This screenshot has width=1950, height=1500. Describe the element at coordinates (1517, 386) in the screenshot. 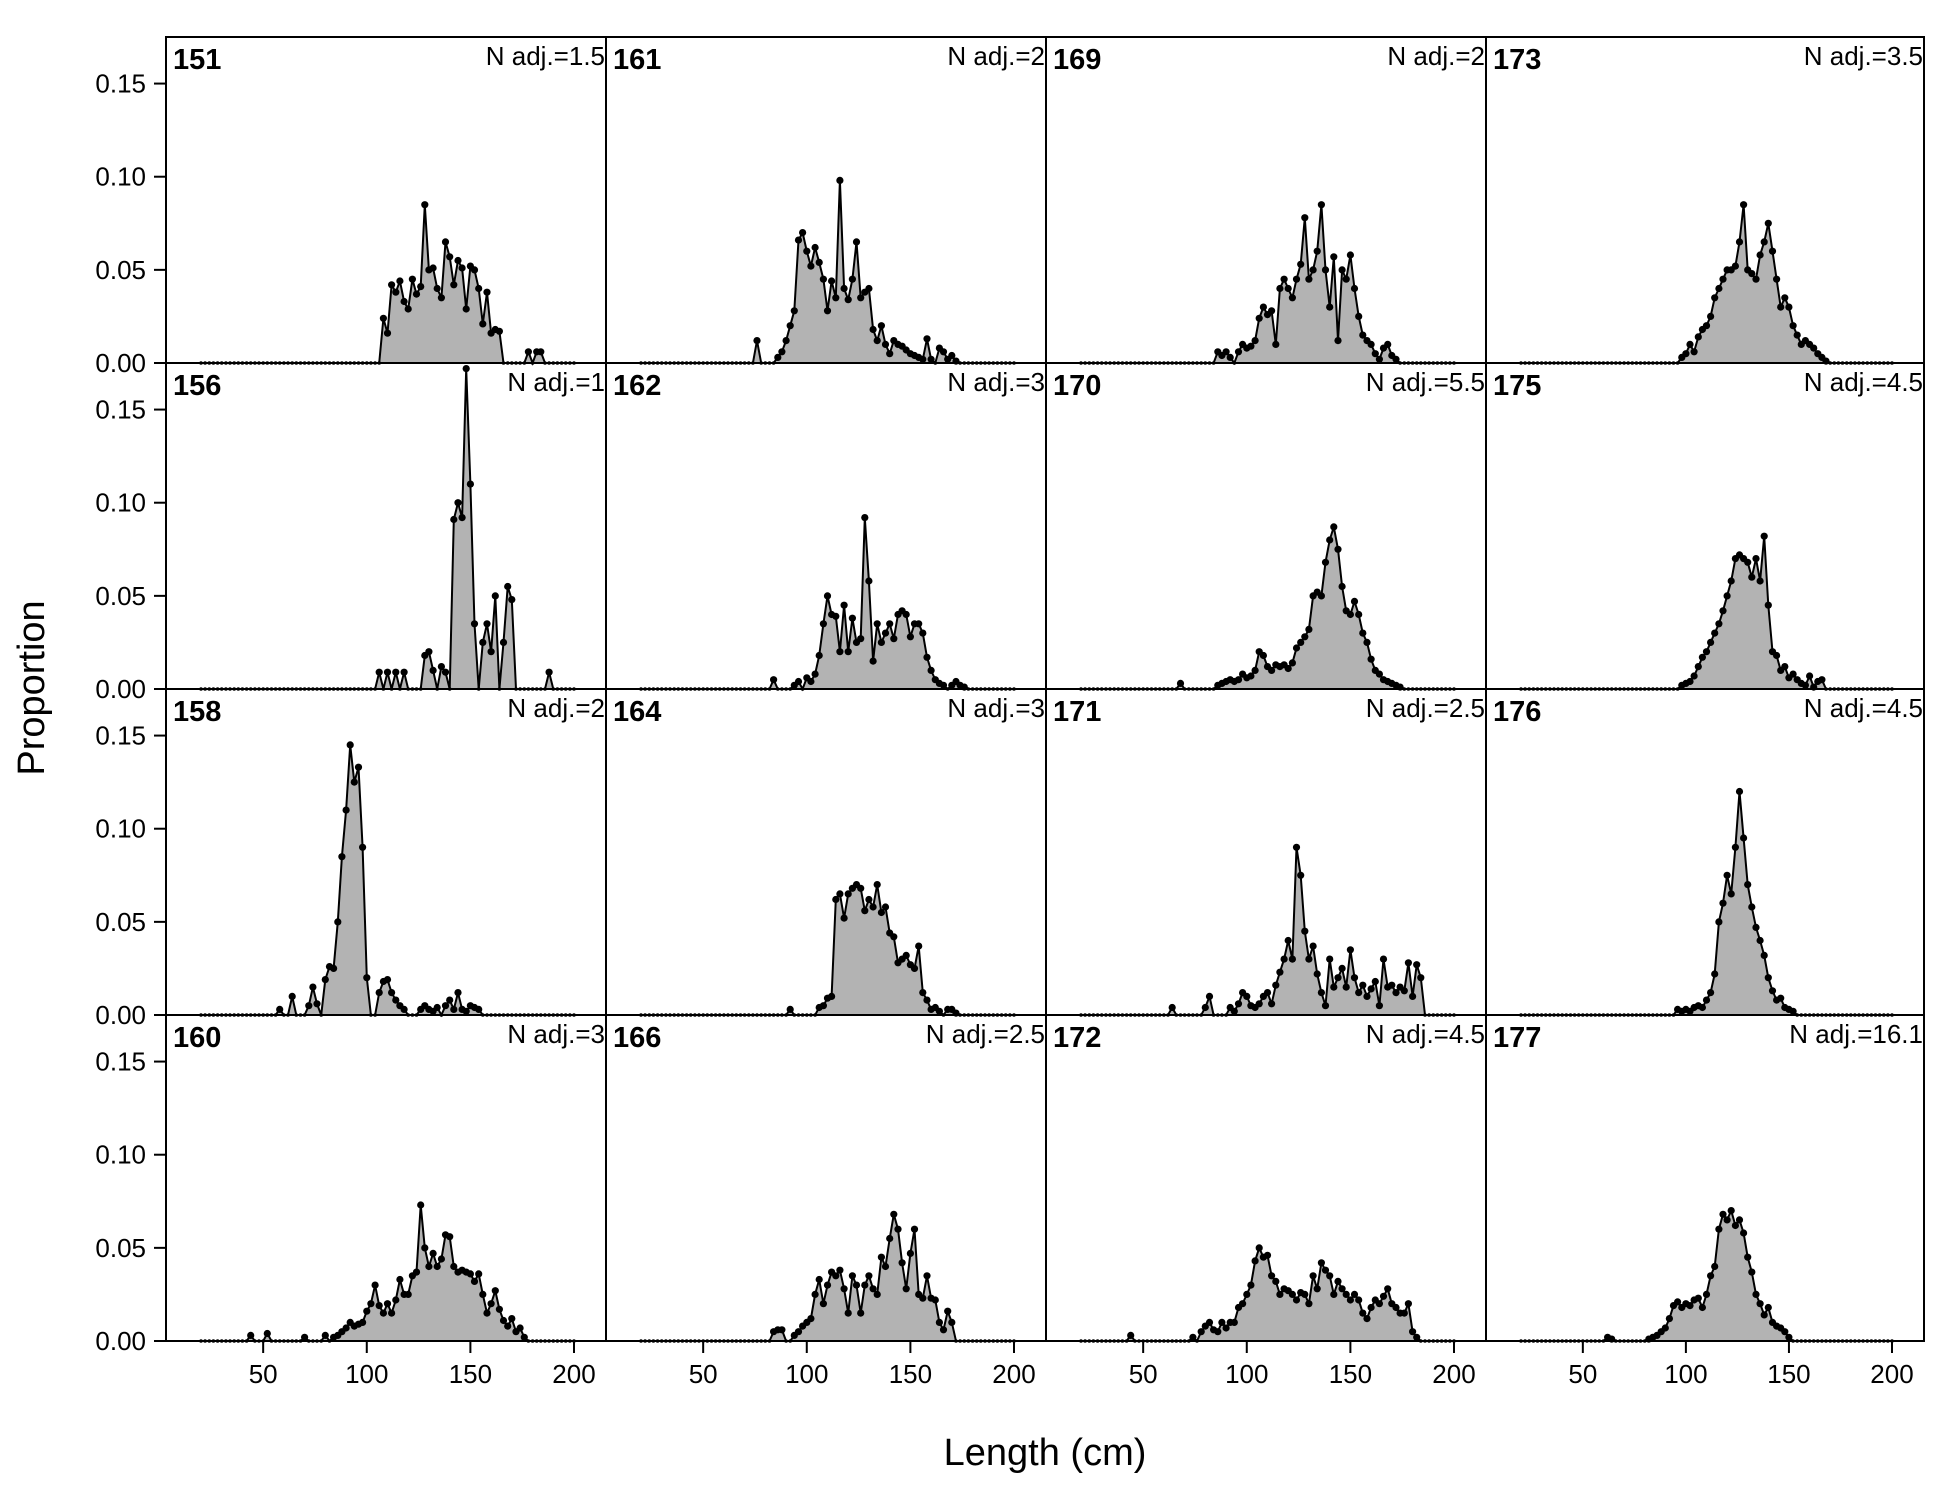

I see `panel-id-label: 175` at that location.